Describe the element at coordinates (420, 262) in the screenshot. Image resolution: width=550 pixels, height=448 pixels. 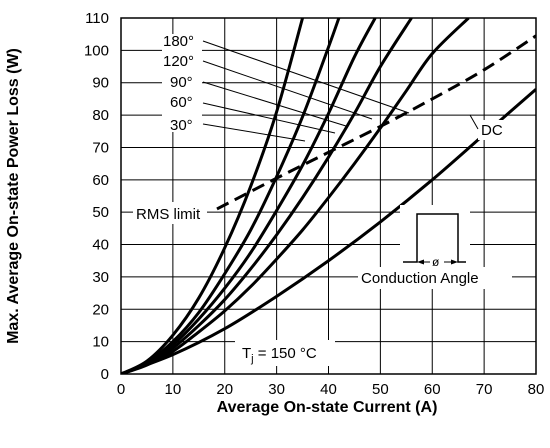
I see `angle-arrow-left` at that location.